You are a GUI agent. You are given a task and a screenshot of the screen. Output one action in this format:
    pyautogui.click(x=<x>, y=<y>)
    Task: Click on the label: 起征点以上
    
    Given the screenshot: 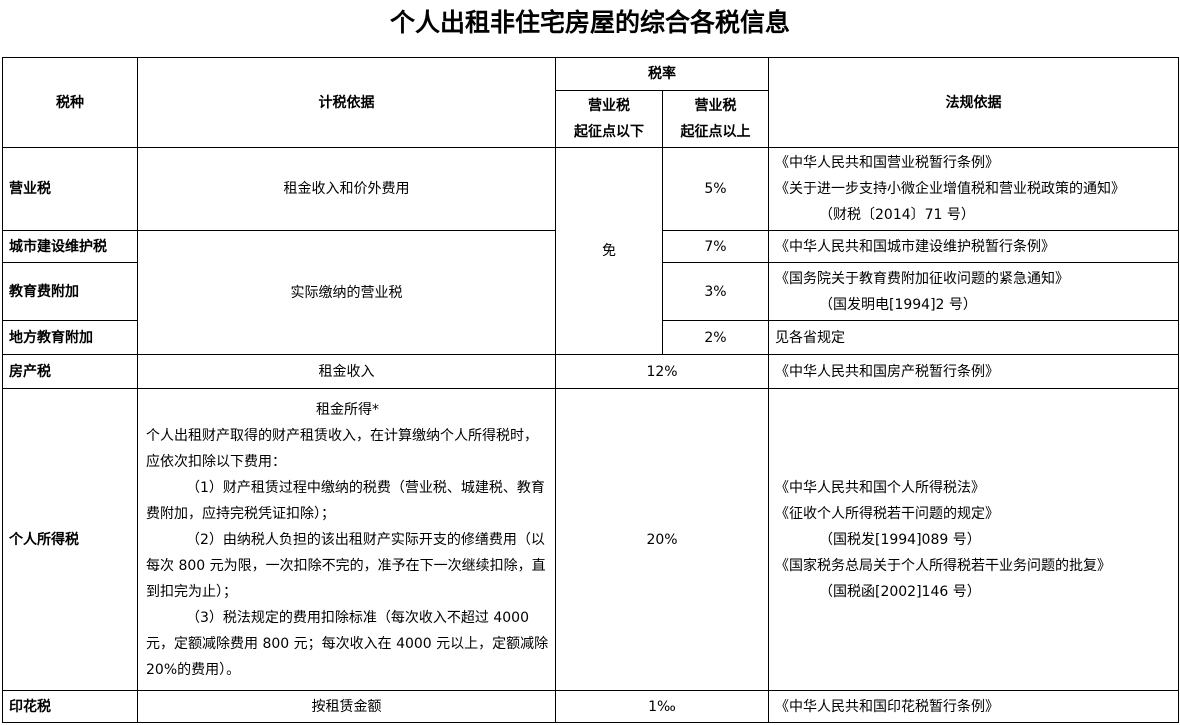 What is the action you would take?
    pyautogui.click(x=715, y=132)
    